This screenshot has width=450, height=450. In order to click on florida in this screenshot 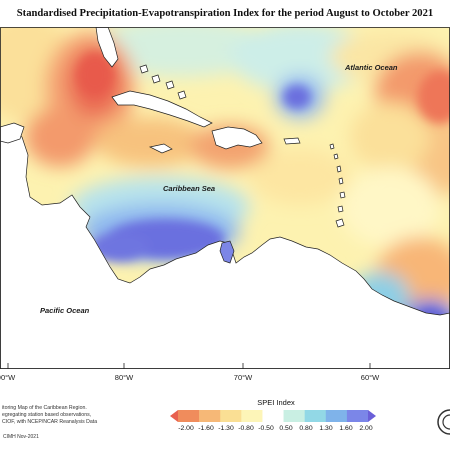, I will do `click(107, 47)`.